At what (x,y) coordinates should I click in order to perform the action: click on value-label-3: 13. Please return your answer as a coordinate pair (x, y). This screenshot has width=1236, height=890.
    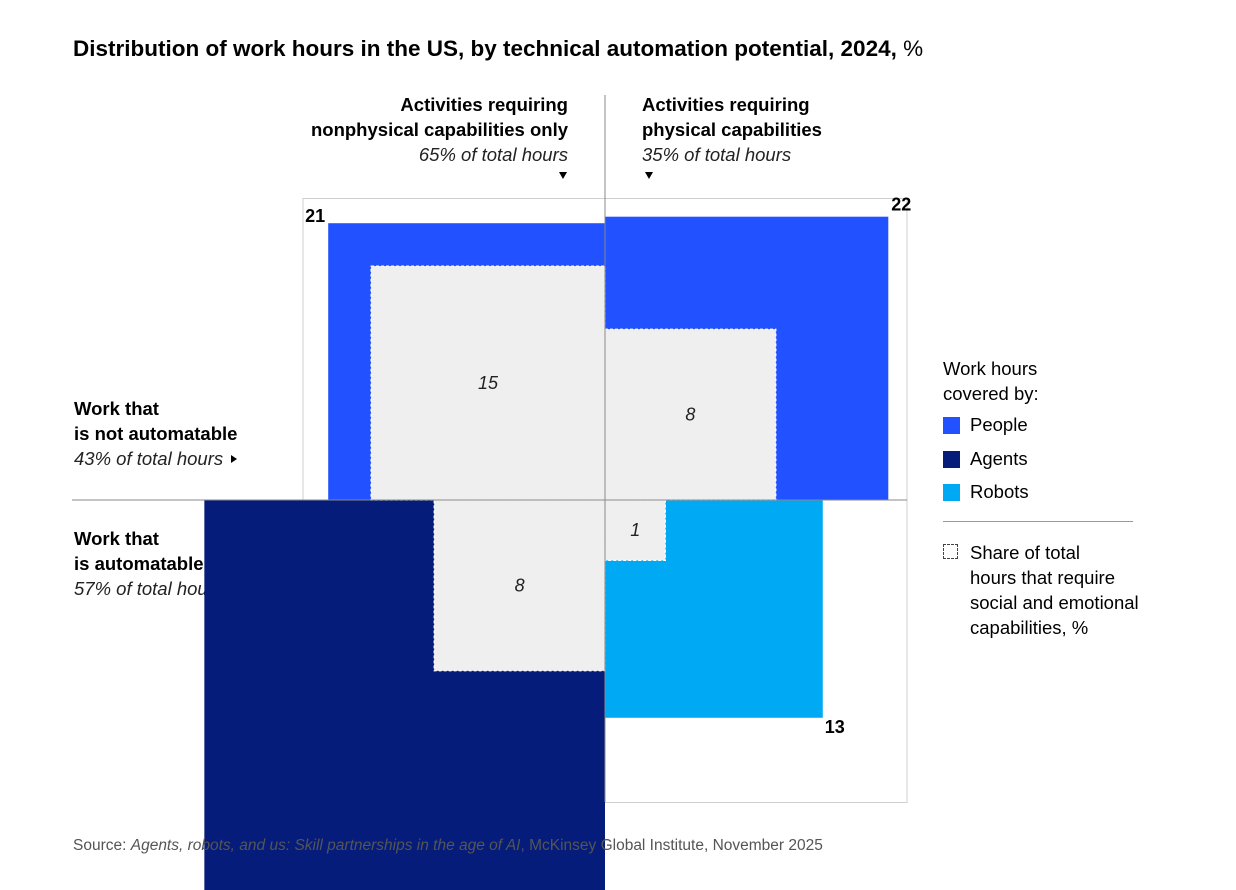
    Looking at the image, I should click on (835, 727).